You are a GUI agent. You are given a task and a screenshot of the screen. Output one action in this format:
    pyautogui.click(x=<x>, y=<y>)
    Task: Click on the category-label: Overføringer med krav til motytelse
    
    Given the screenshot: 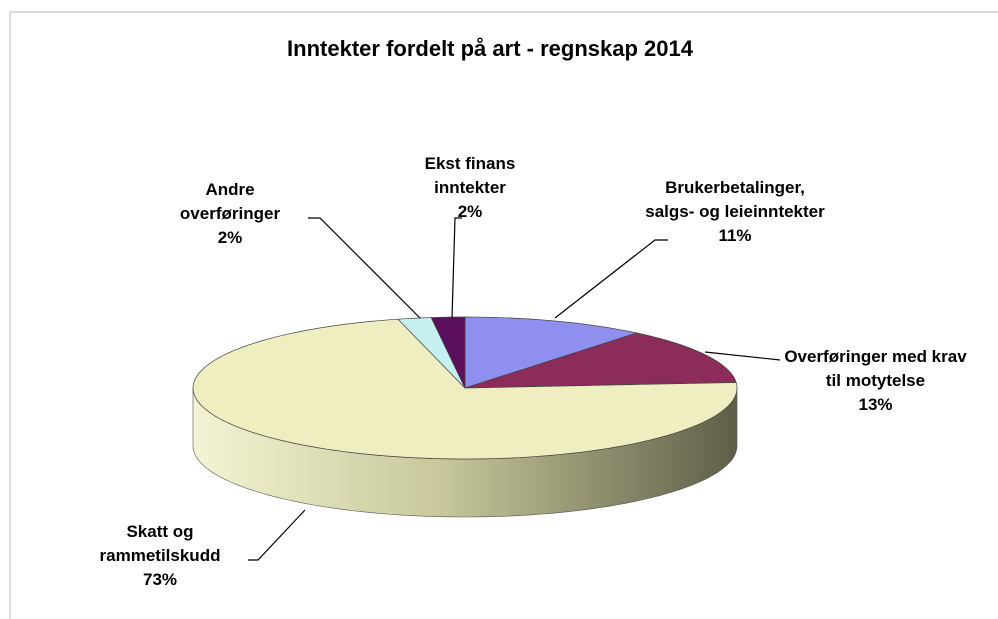 What is the action you would take?
    pyautogui.click(x=875, y=368)
    